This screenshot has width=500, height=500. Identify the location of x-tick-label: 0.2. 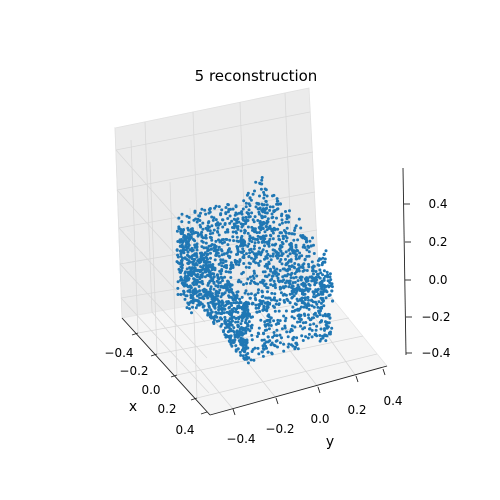
(166, 409).